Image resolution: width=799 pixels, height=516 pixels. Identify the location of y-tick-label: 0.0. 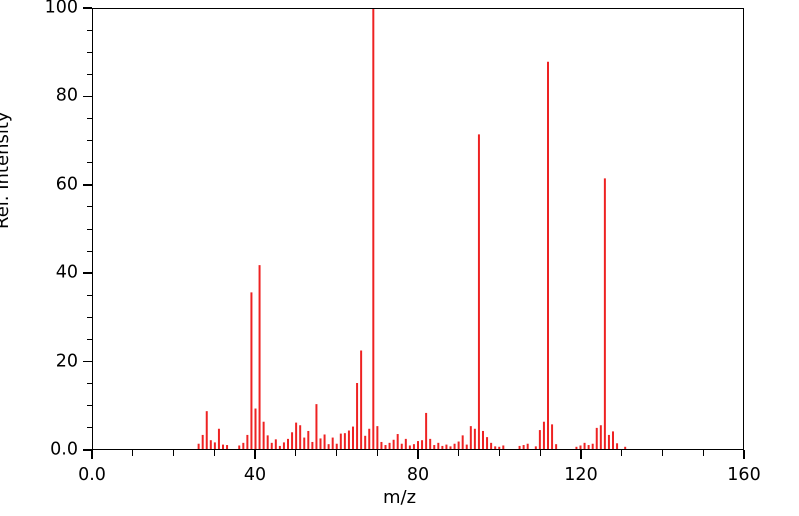
(64, 449).